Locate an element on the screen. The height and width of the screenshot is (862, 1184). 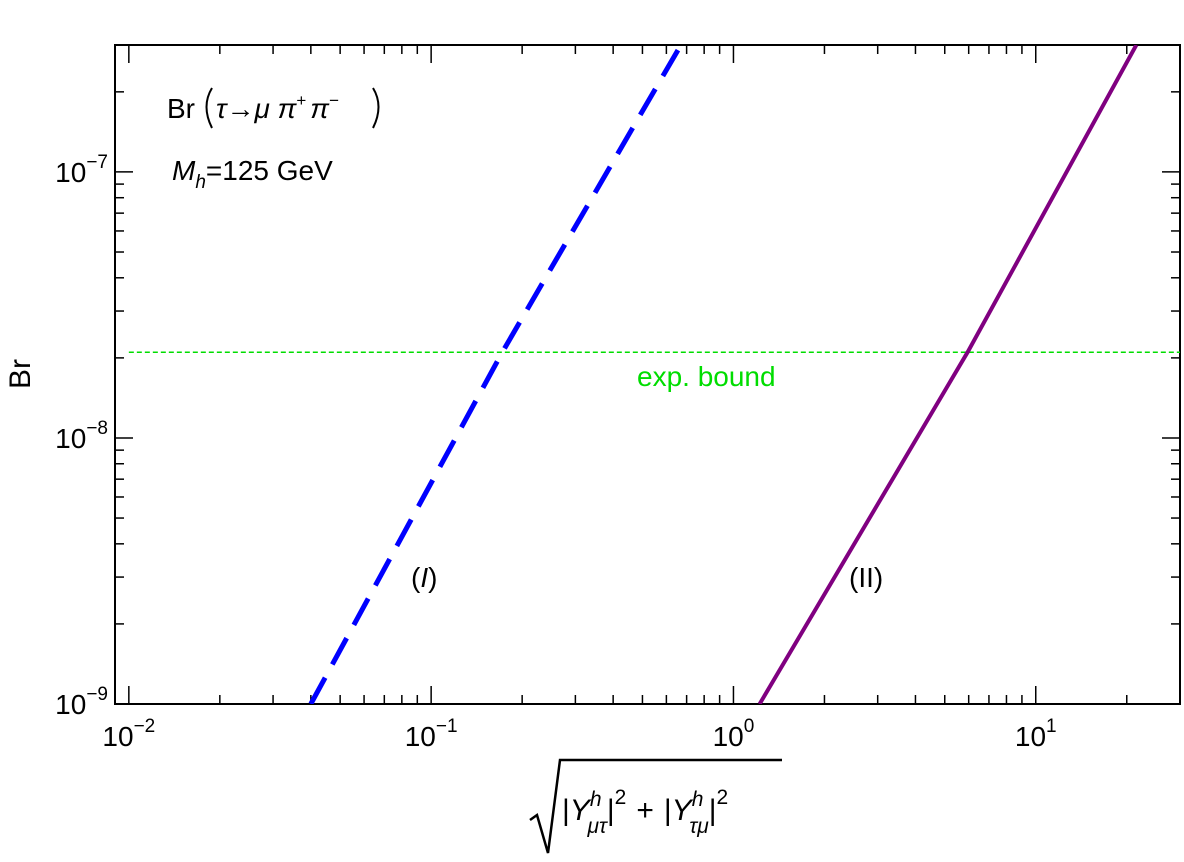
x-tick-labels: 10⁻² 10⁻¹ 10⁰ 10¹ is located at coordinates (579, 734).